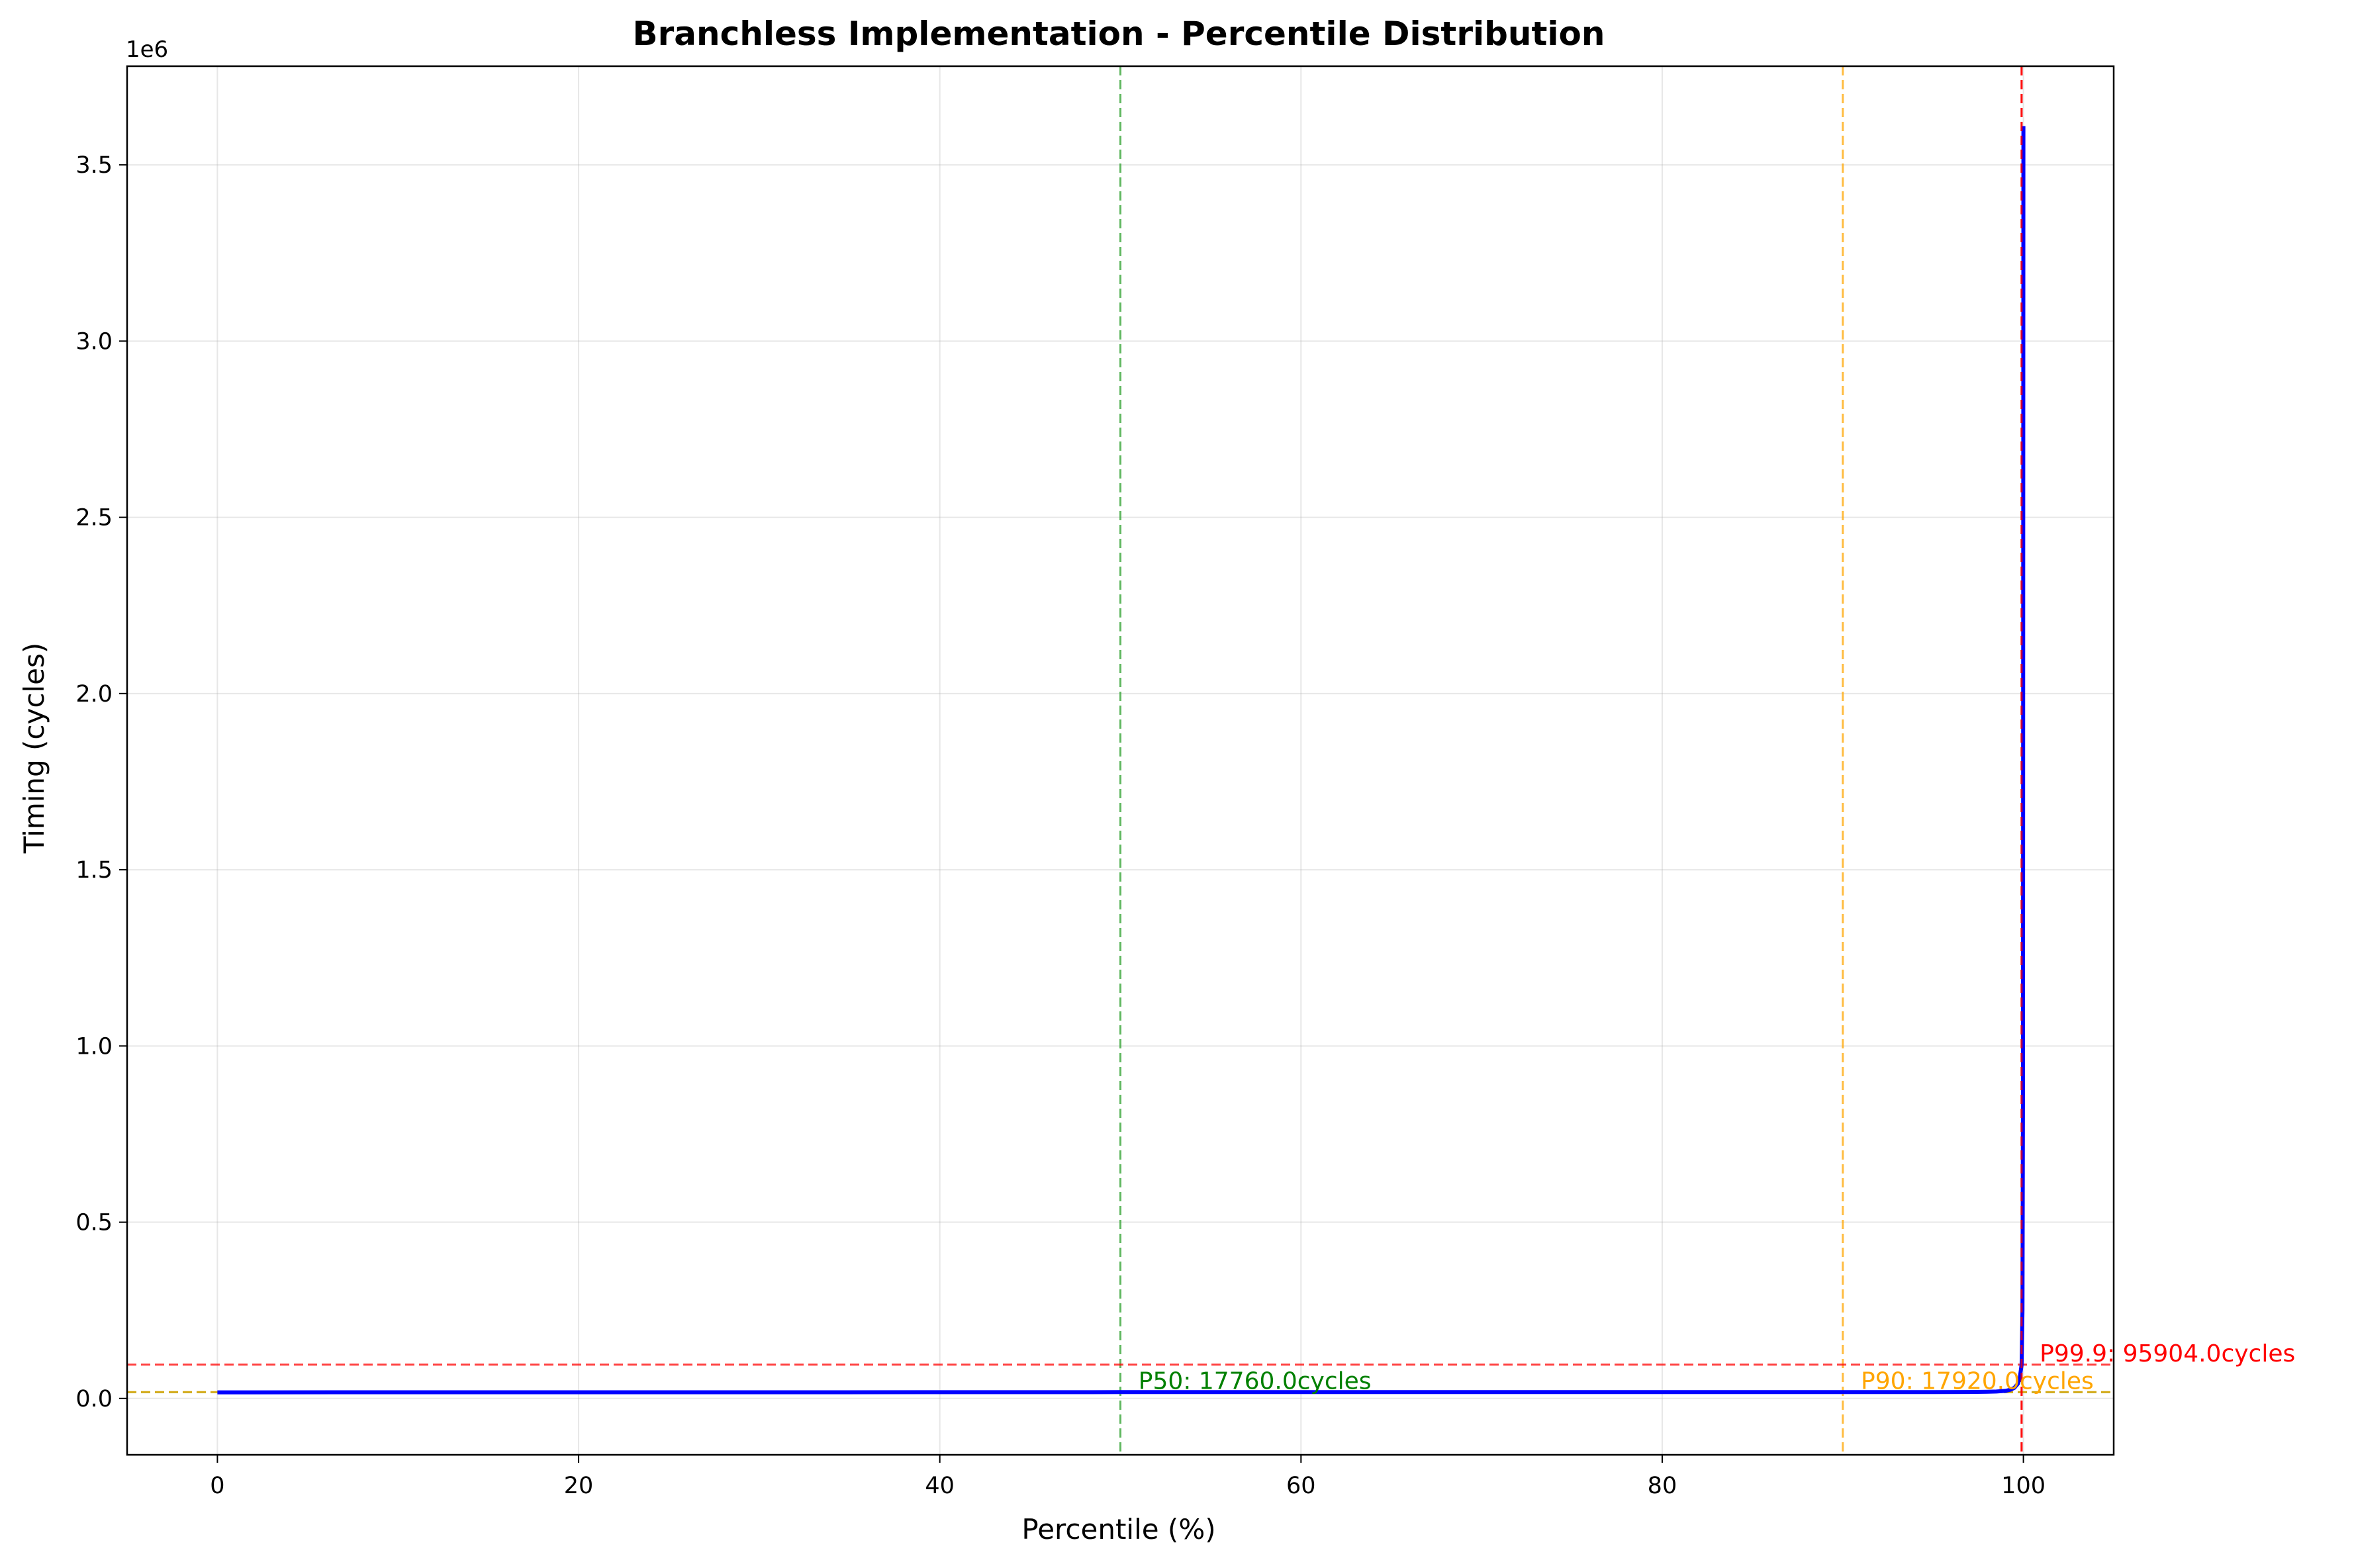 This screenshot has width=2354, height=1568. I want to click on y-tick-label: 1.5, so click(94, 870).